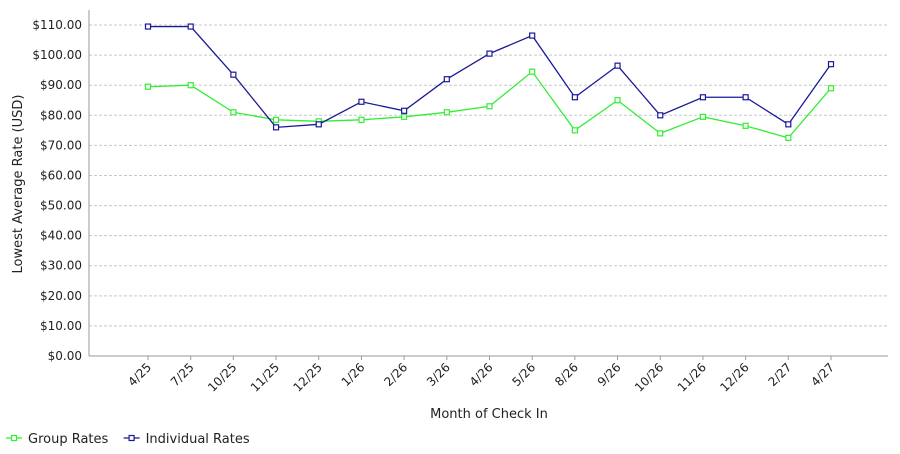  I want to click on x-tick-label: 11/26, so click(692, 377).